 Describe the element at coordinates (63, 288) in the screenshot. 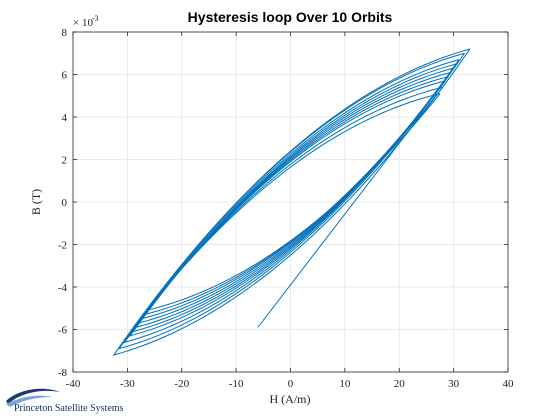

I see `y-tick-label: -4` at that location.